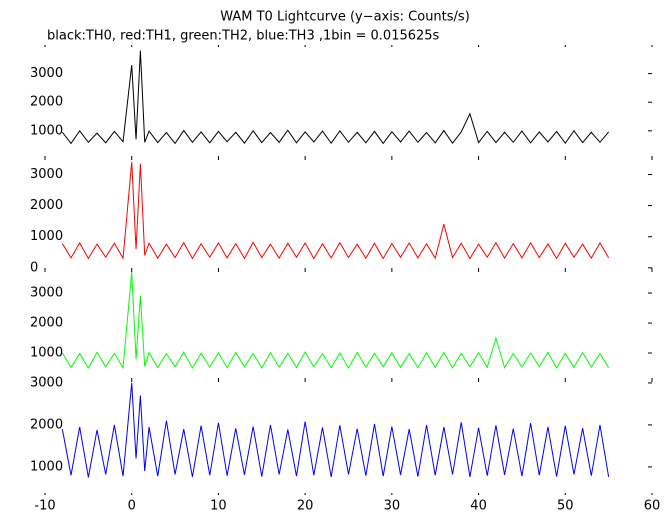 The image size is (672, 515). What do you see at coordinates (44, 506) in the screenshot?
I see `x-tick-label: -10` at bounding box center [44, 506].